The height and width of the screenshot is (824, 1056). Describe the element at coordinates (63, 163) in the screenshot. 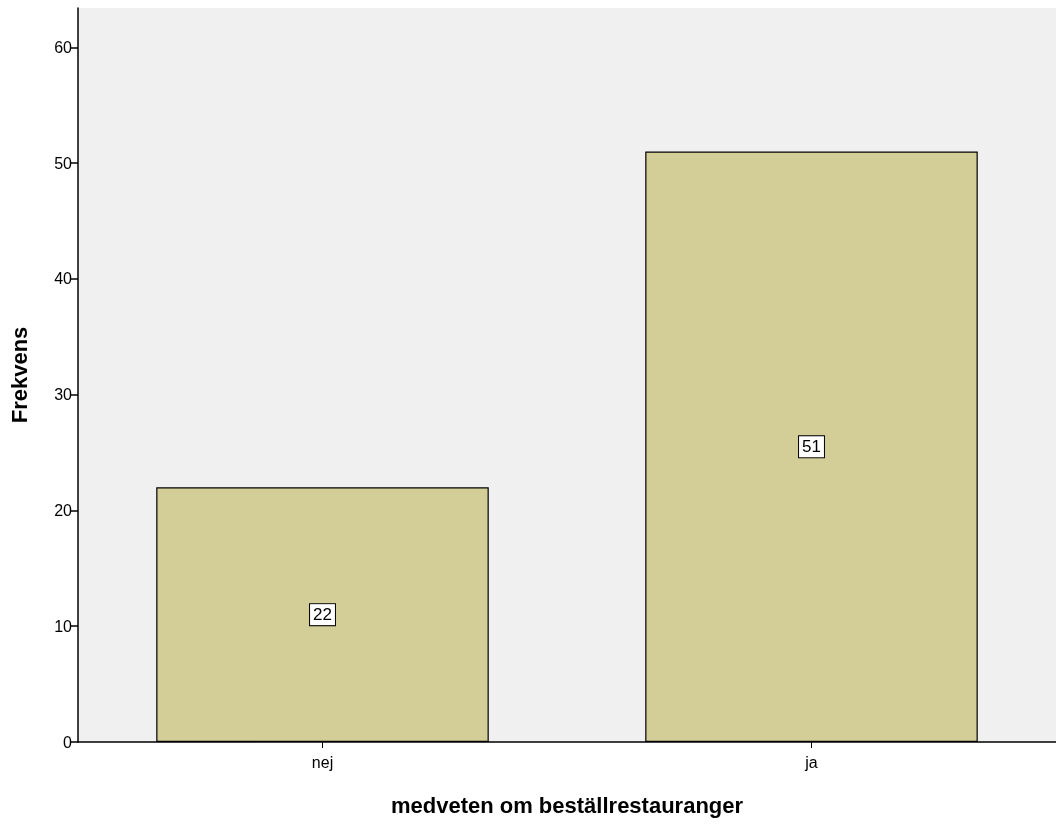

I see `y-tick-label: 50` at that location.